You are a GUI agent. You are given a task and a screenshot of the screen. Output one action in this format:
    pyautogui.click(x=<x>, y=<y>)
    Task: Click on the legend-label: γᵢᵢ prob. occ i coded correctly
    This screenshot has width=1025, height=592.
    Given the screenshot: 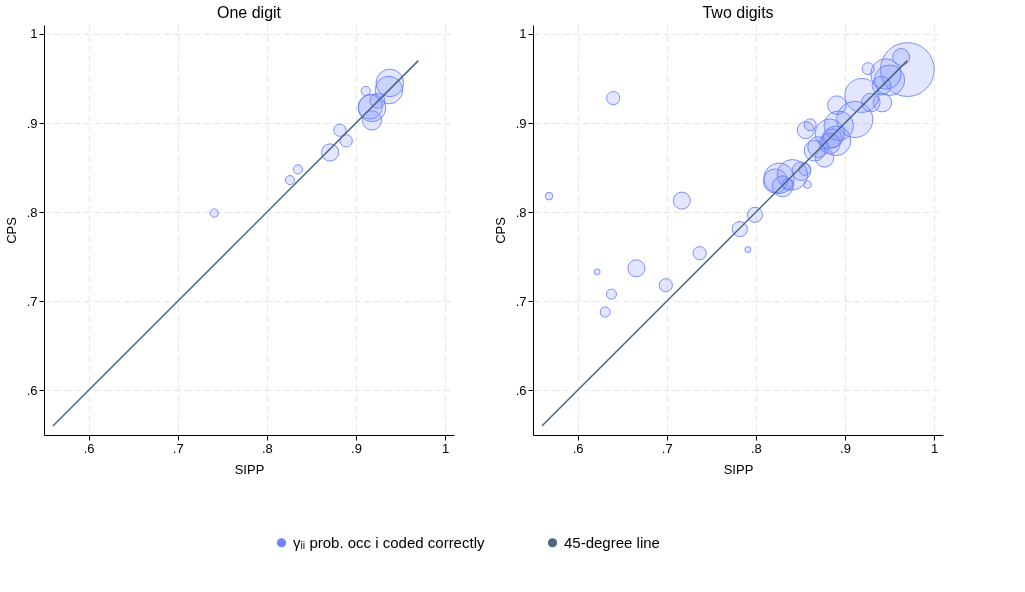 What is the action you would take?
    pyautogui.click(x=389, y=542)
    